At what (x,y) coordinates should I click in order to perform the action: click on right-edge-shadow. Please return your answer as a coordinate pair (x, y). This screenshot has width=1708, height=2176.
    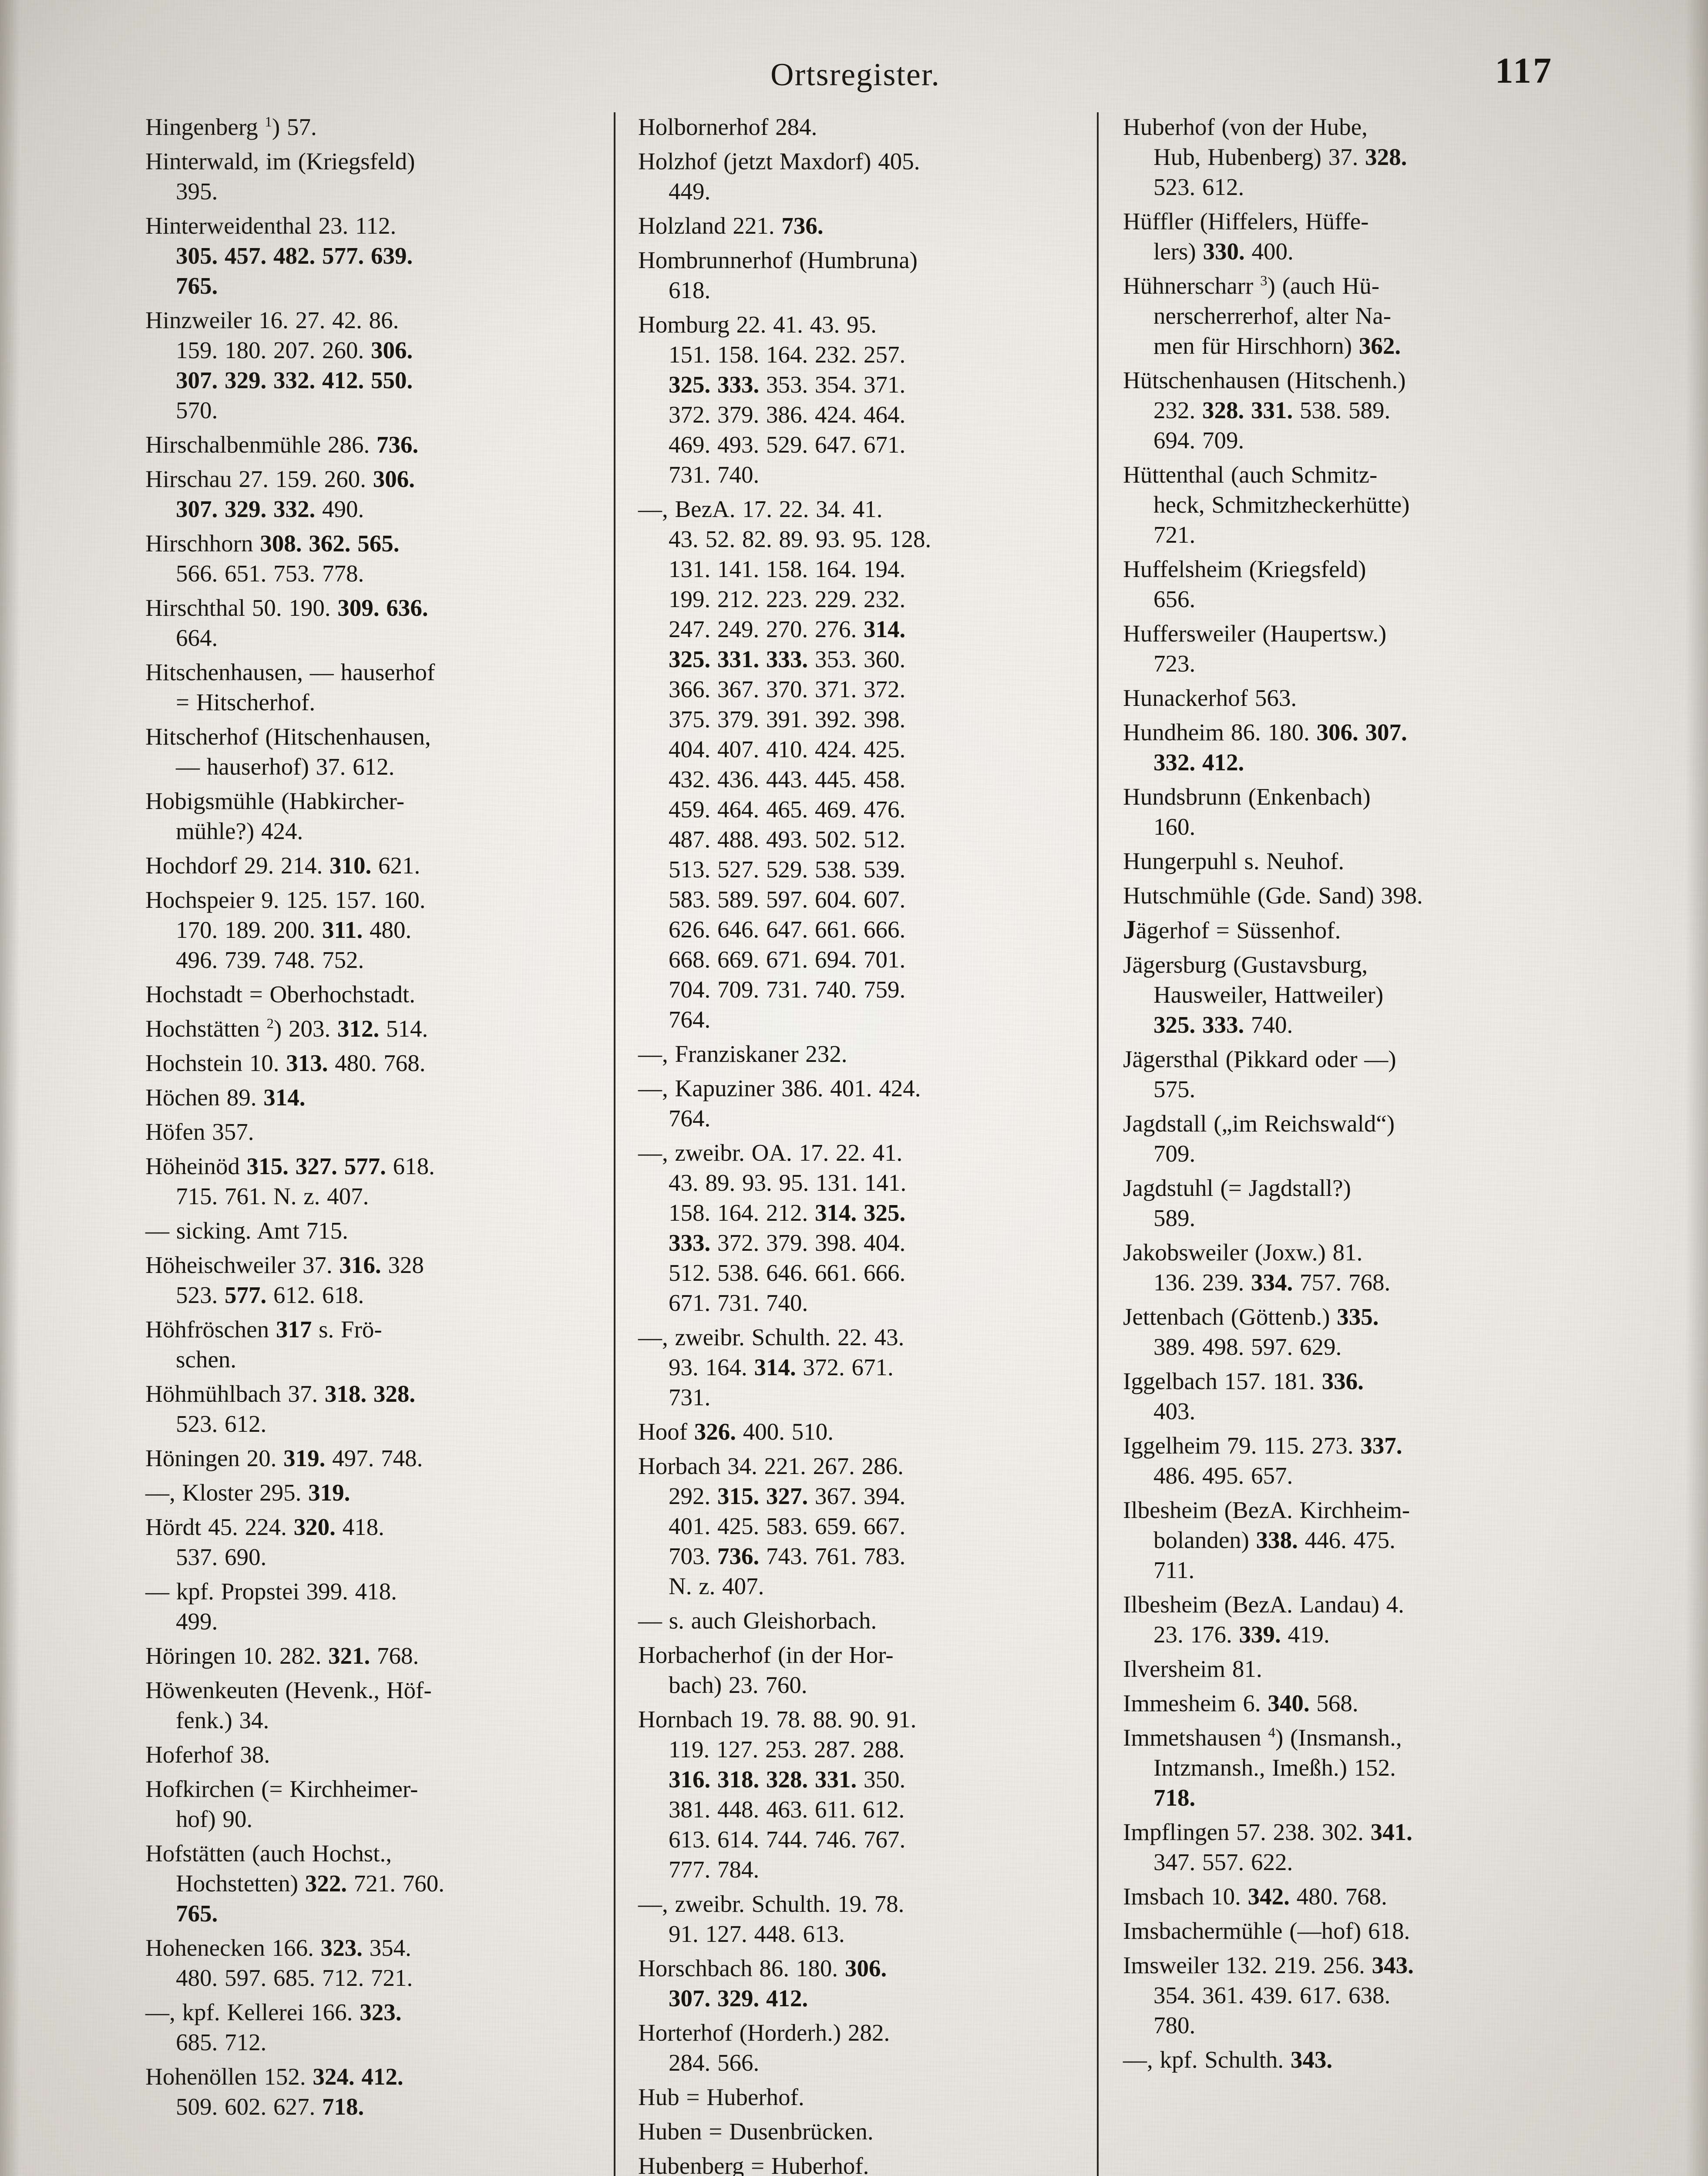
    Looking at the image, I should click on (1696, 1088).